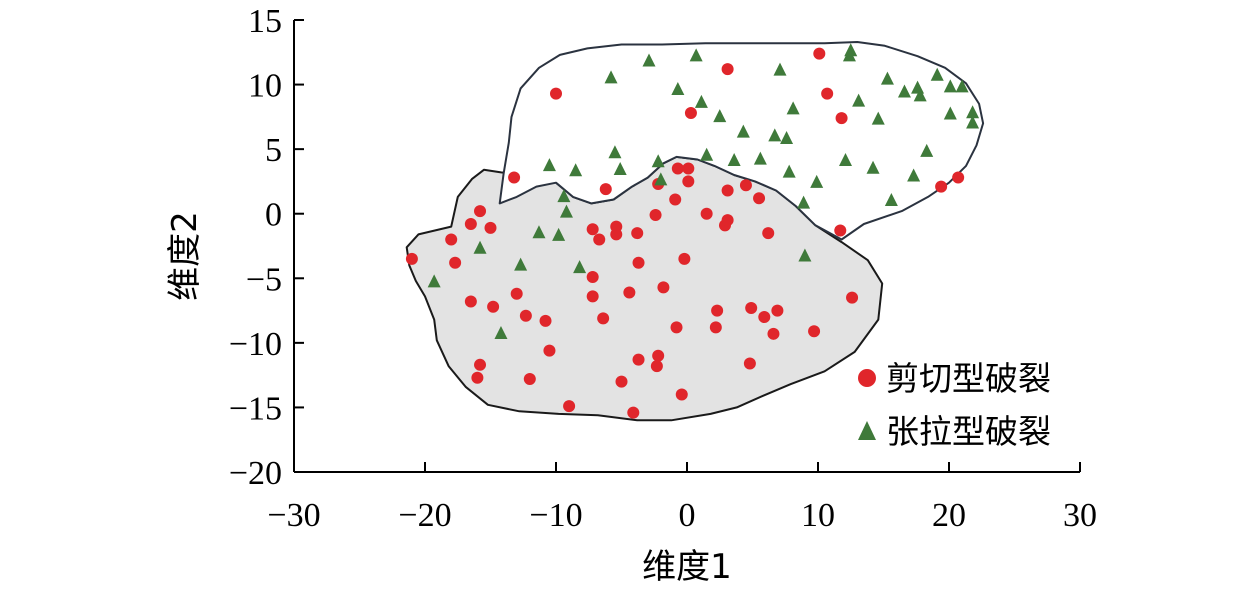 The height and width of the screenshot is (590, 1259). I want to click on x-tick-label: −30, so click(293, 515).